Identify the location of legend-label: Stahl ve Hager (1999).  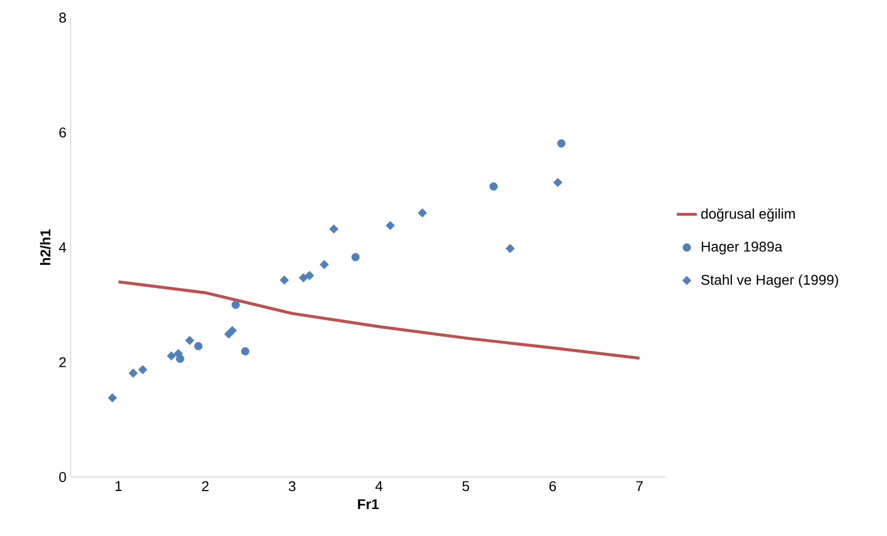
(769, 281).